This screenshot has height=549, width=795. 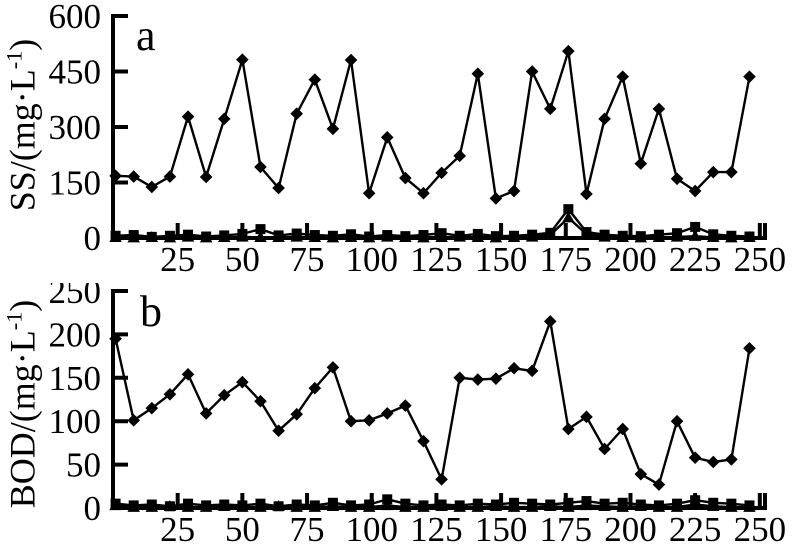 What do you see at coordinates (177, 529) in the screenshot?
I see `x-tick-label: 25` at bounding box center [177, 529].